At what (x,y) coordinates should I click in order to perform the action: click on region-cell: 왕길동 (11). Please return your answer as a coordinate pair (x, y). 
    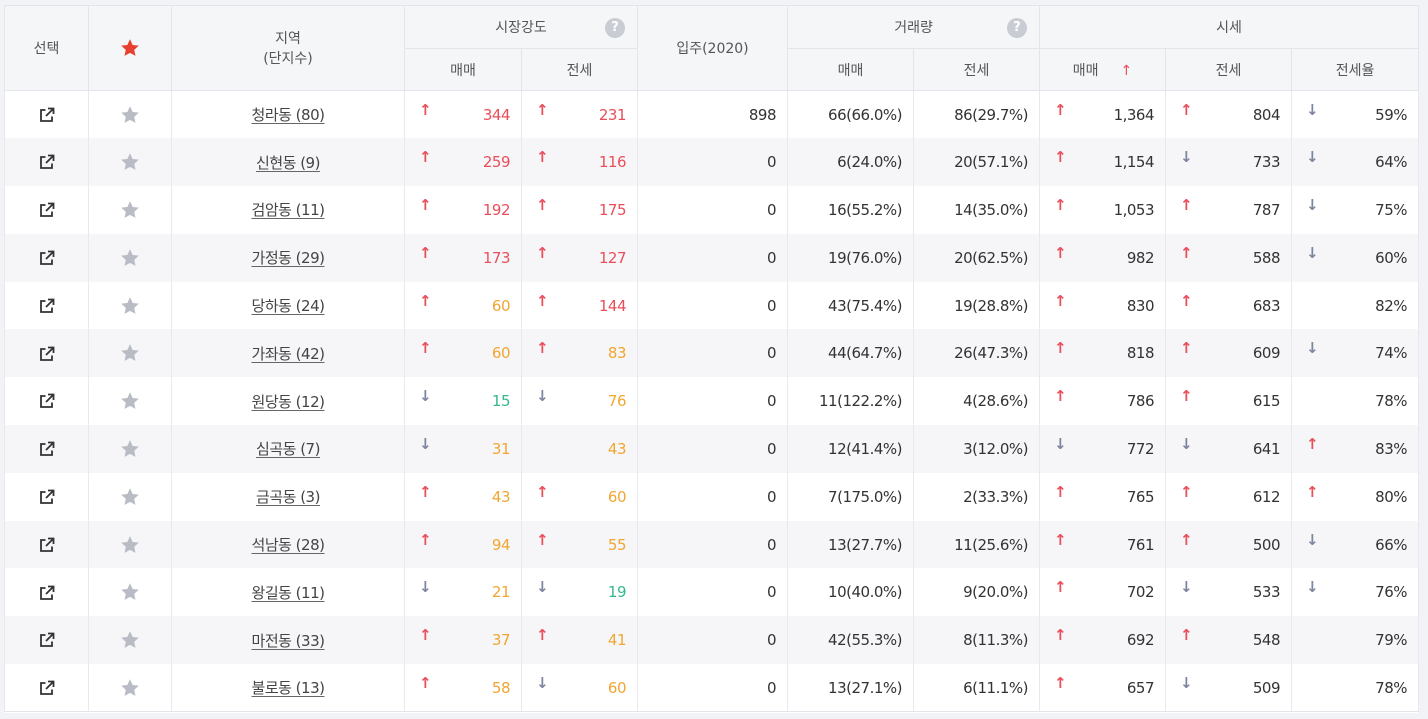
    Looking at the image, I should click on (288, 592).